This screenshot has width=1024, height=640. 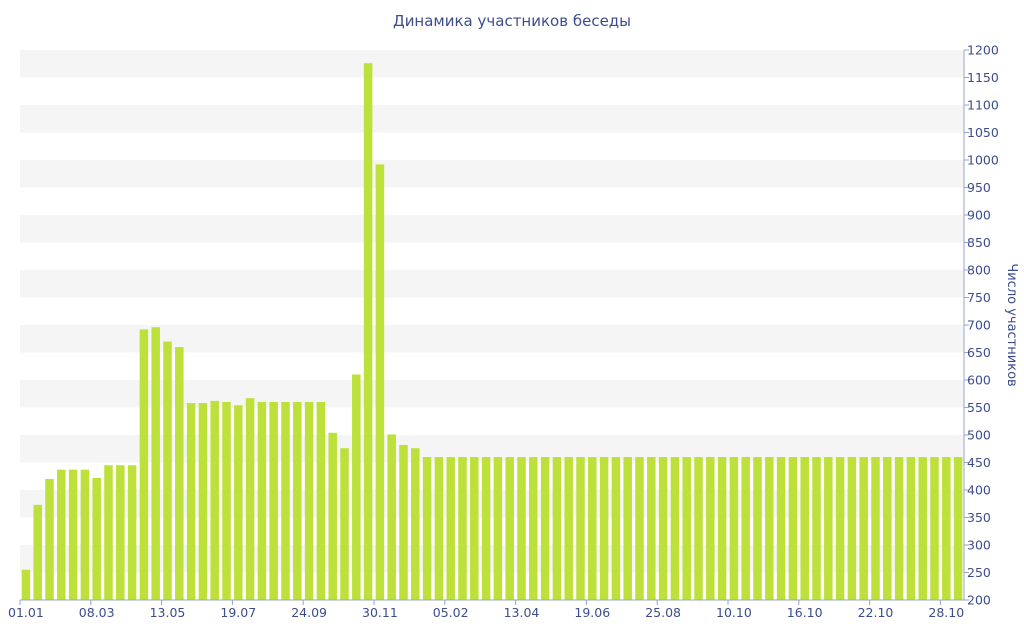 I want to click on y-tick-label: 800, so click(x=979, y=270).